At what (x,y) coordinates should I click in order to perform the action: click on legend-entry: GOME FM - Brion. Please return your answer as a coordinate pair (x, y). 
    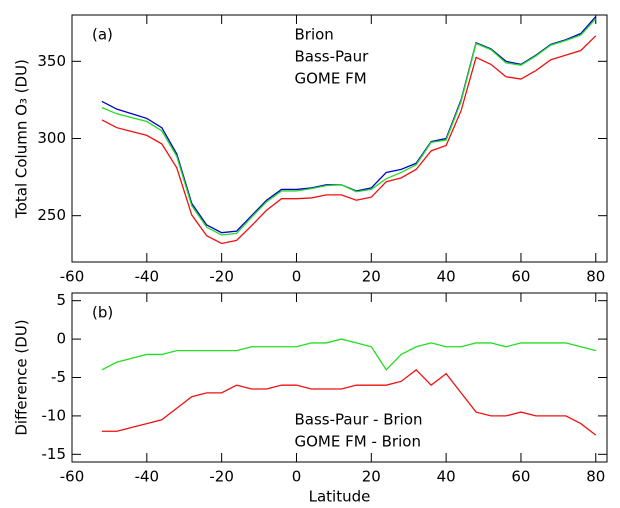
    Looking at the image, I should click on (358, 442).